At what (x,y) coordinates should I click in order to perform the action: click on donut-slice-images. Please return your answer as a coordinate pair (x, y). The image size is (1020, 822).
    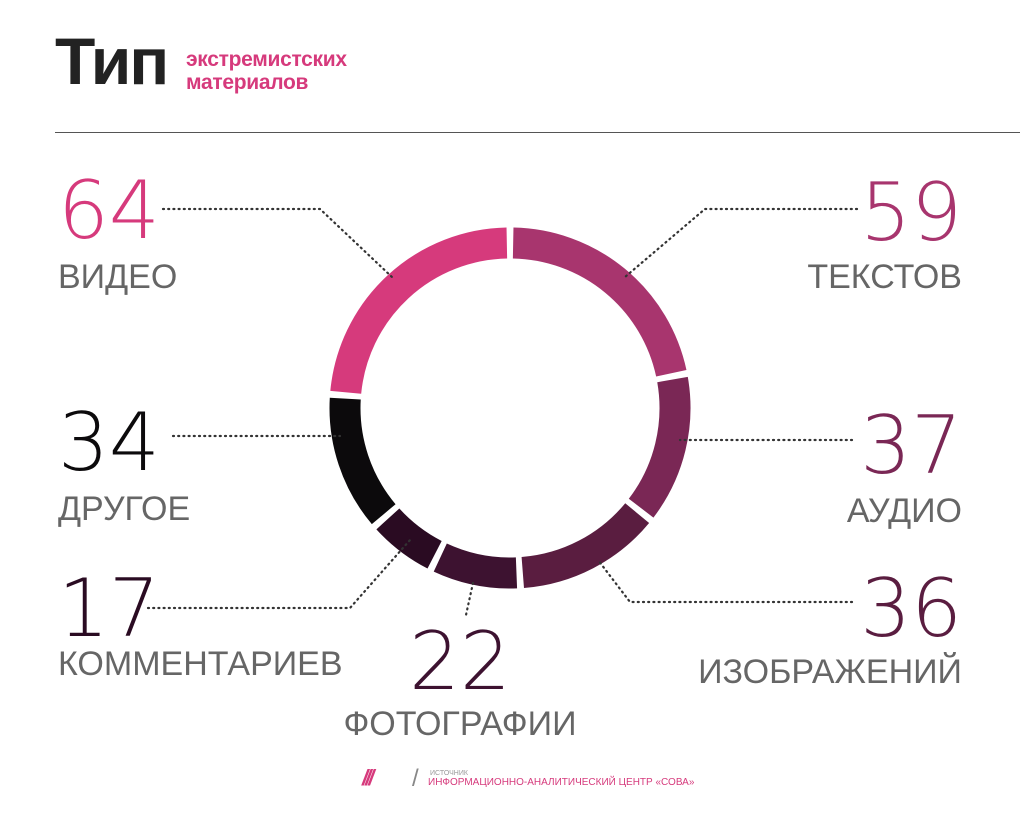
    Looking at the image, I should click on (585, 545).